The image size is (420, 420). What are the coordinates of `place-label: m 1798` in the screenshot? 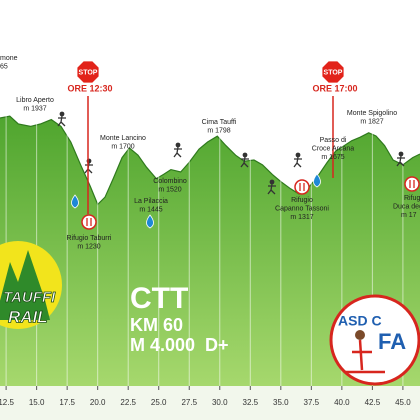 It's located at (218, 130).